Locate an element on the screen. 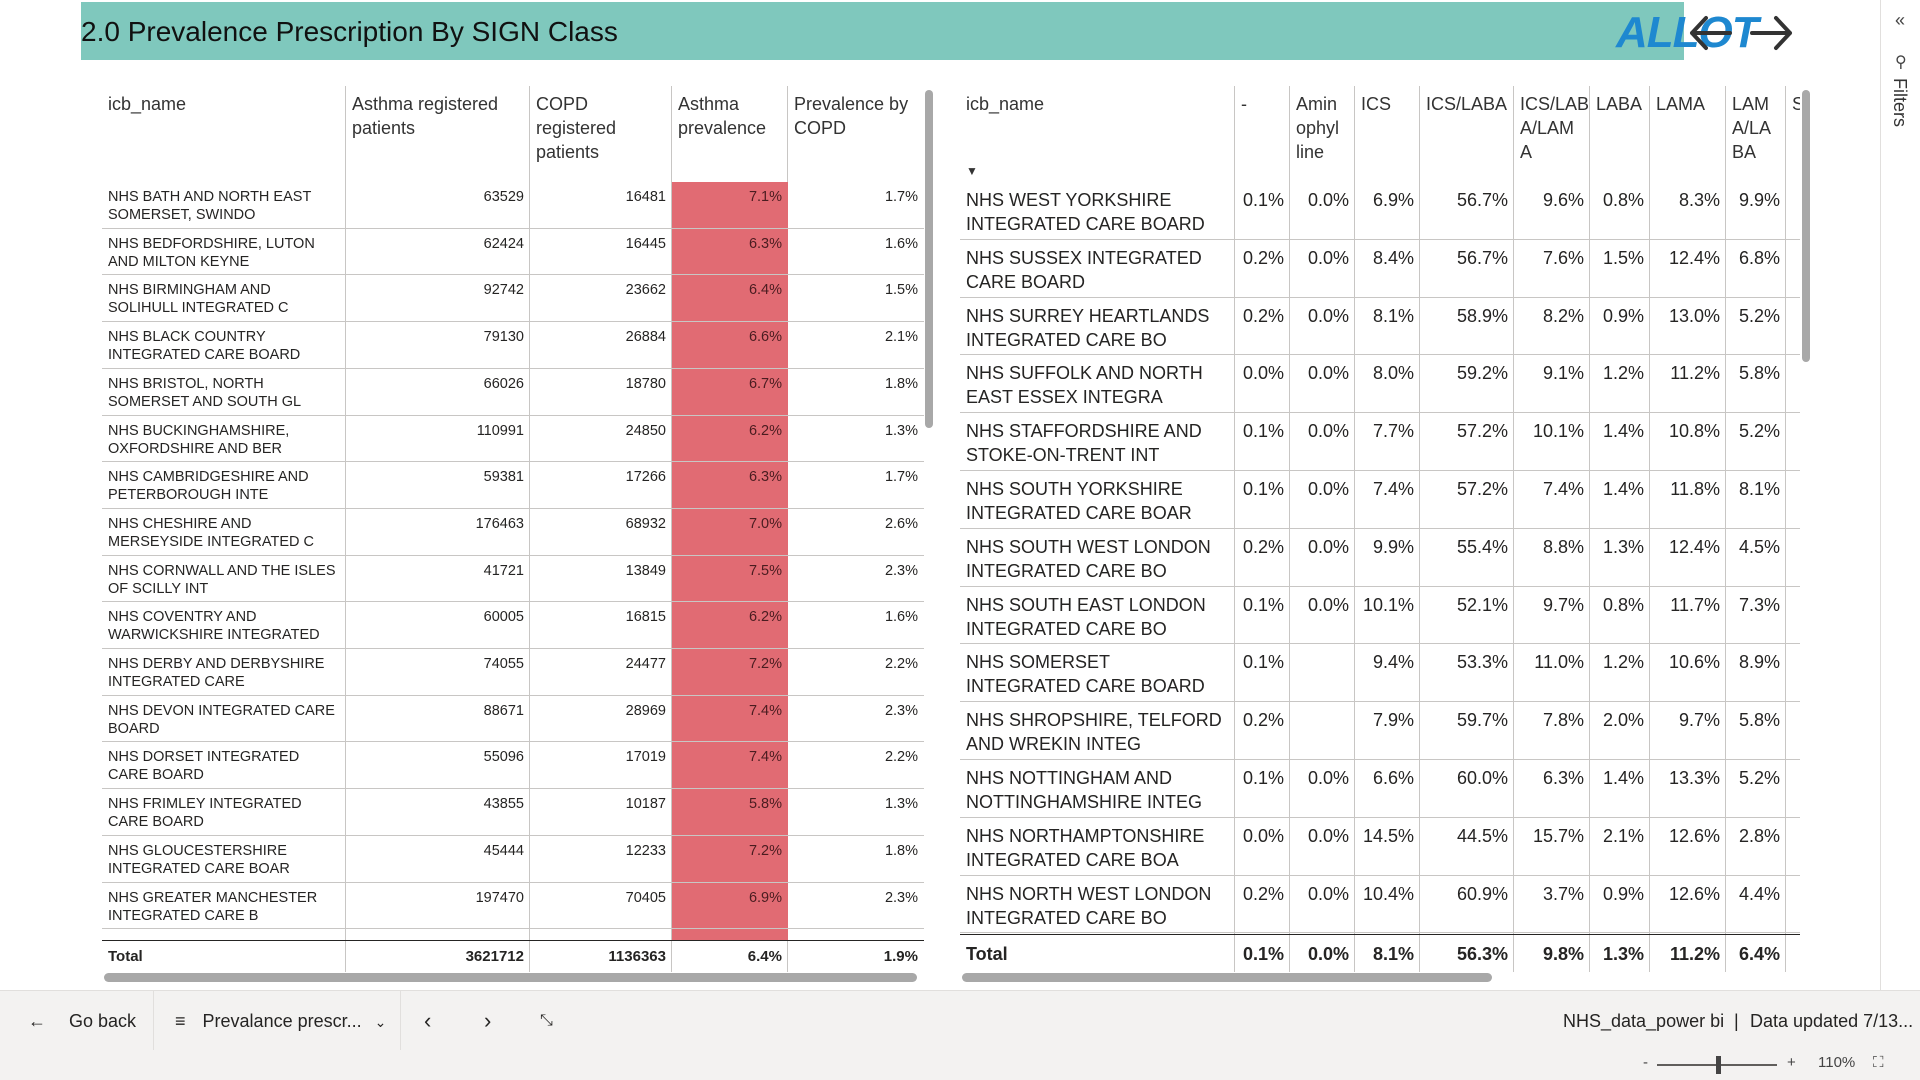  table-cell: 57.2% is located at coordinates (1482, 489).